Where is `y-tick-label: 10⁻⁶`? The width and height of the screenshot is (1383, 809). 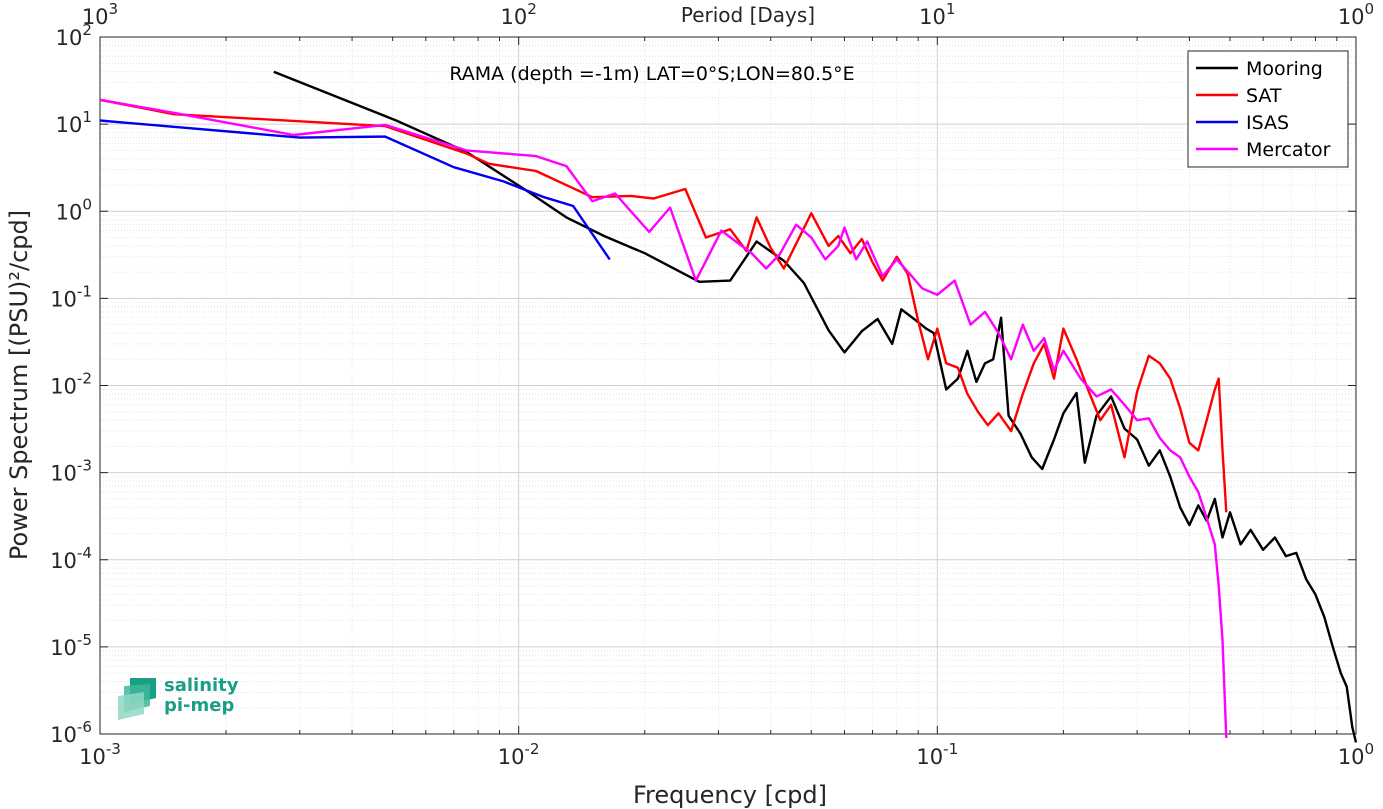
y-tick-label: 10⁻⁶ is located at coordinates (71, 732).